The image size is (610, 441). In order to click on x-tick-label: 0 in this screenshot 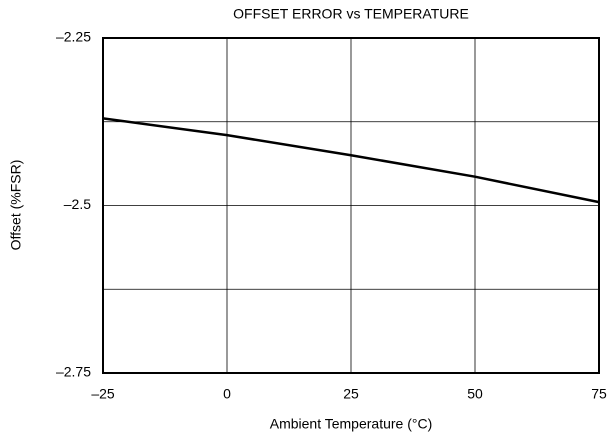, I will do `click(227, 394)`.